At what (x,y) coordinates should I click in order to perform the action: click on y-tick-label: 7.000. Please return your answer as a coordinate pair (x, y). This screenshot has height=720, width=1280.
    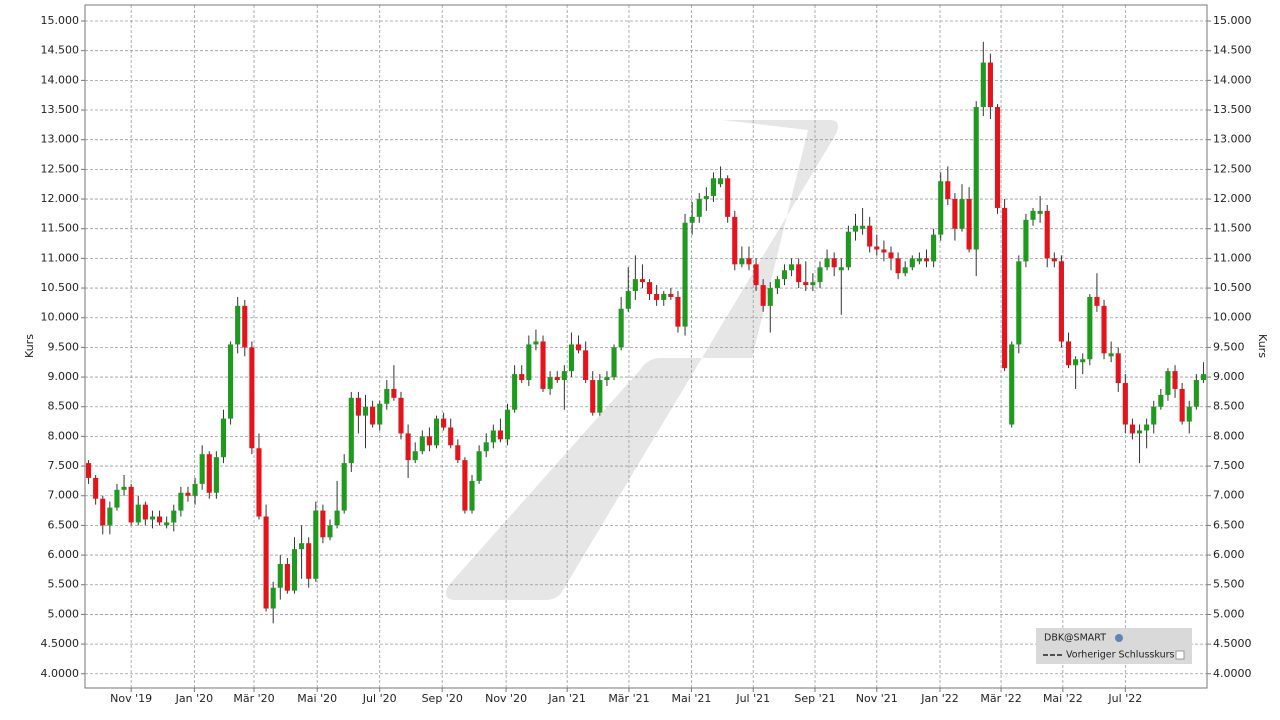
    Looking at the image, I should click on (64, 495).